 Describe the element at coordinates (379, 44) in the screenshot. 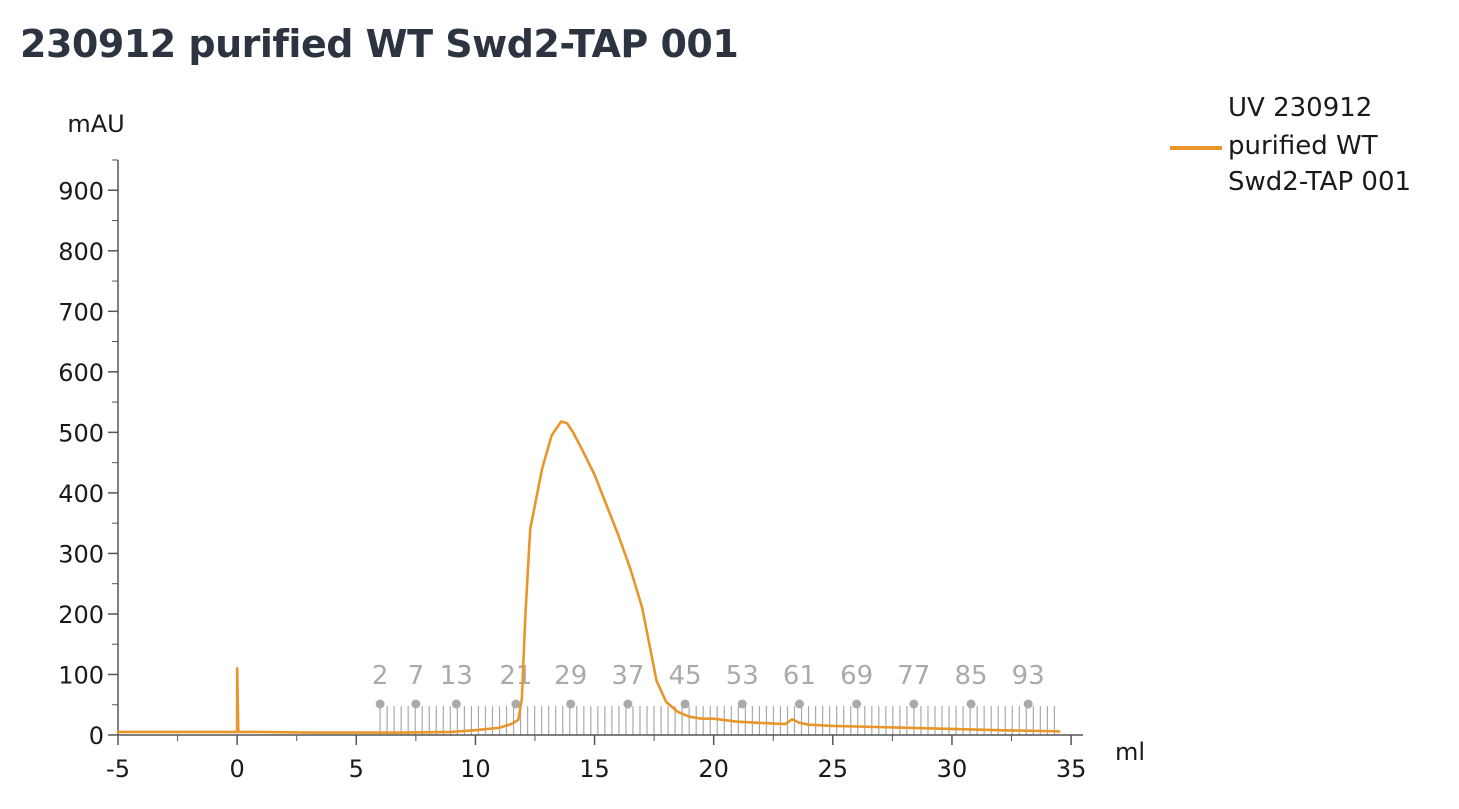

I see `chart-title: 230912 purified WT Swd2-TAP 001` at that location.